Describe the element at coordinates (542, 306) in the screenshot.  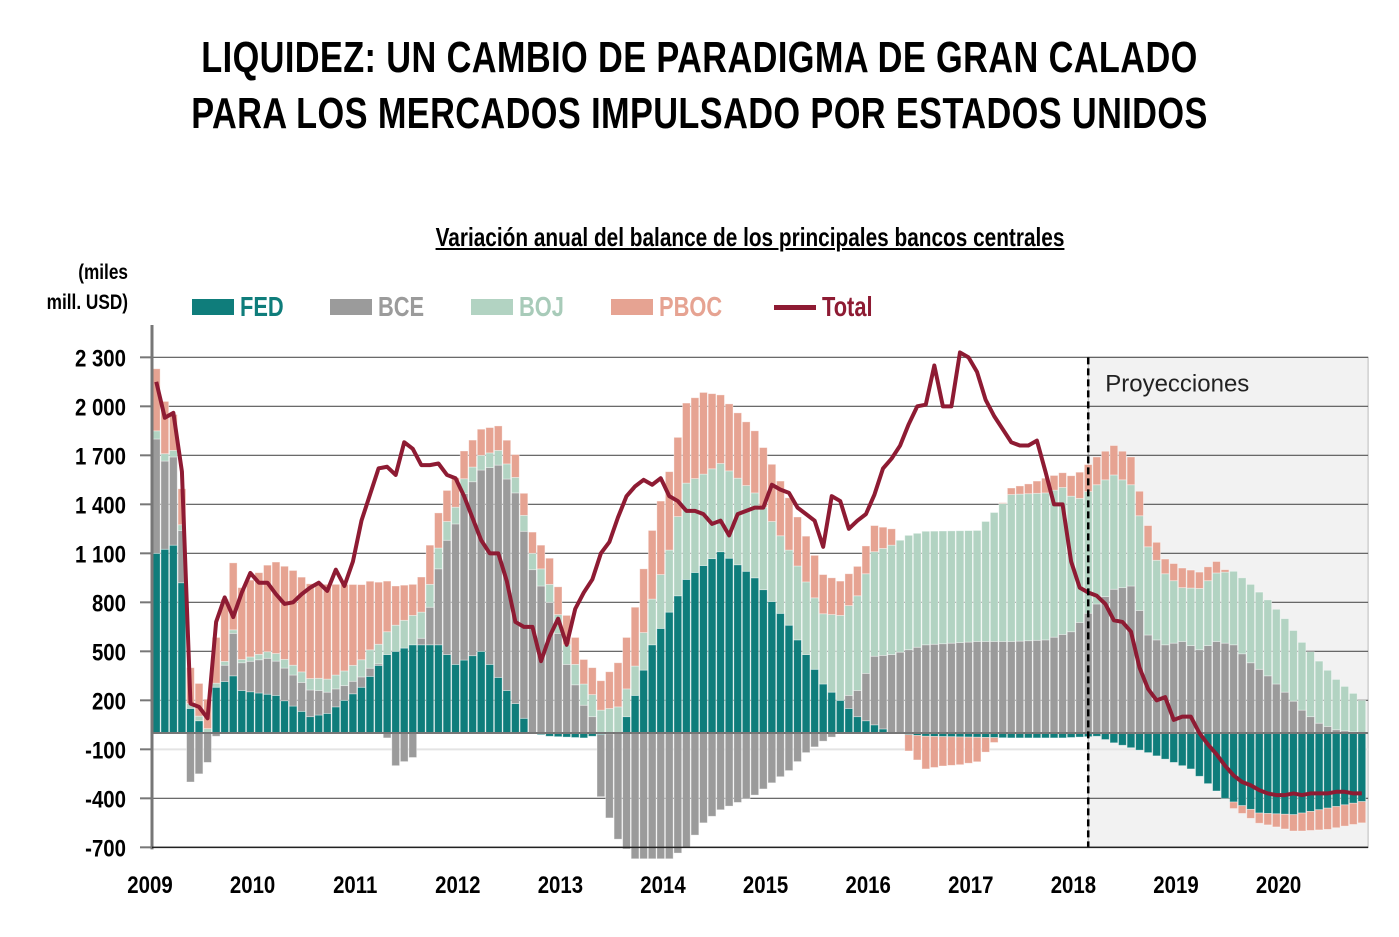
I see `legend-label-boj: BOJ` at that location.